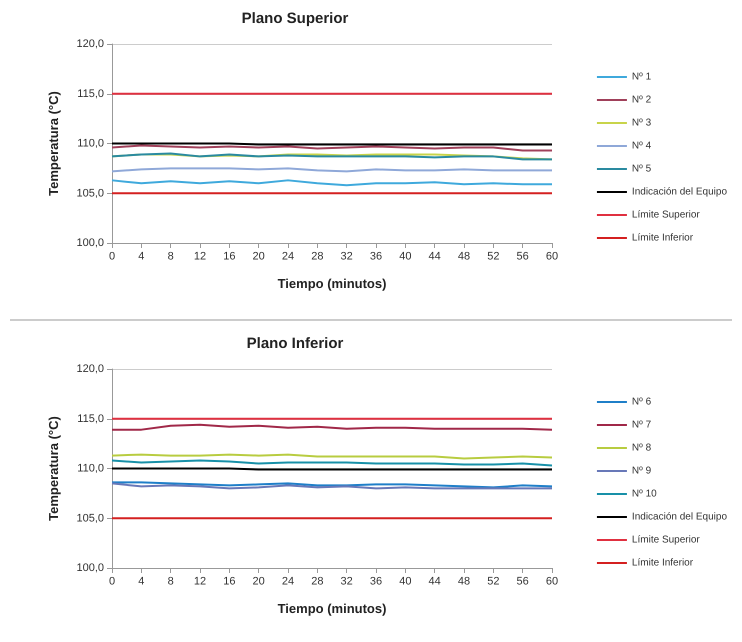  What do you see at coordinates (642, 402) in the screenshot?
I see `legend-label: Nº 6` at bounding box center [642, 402].